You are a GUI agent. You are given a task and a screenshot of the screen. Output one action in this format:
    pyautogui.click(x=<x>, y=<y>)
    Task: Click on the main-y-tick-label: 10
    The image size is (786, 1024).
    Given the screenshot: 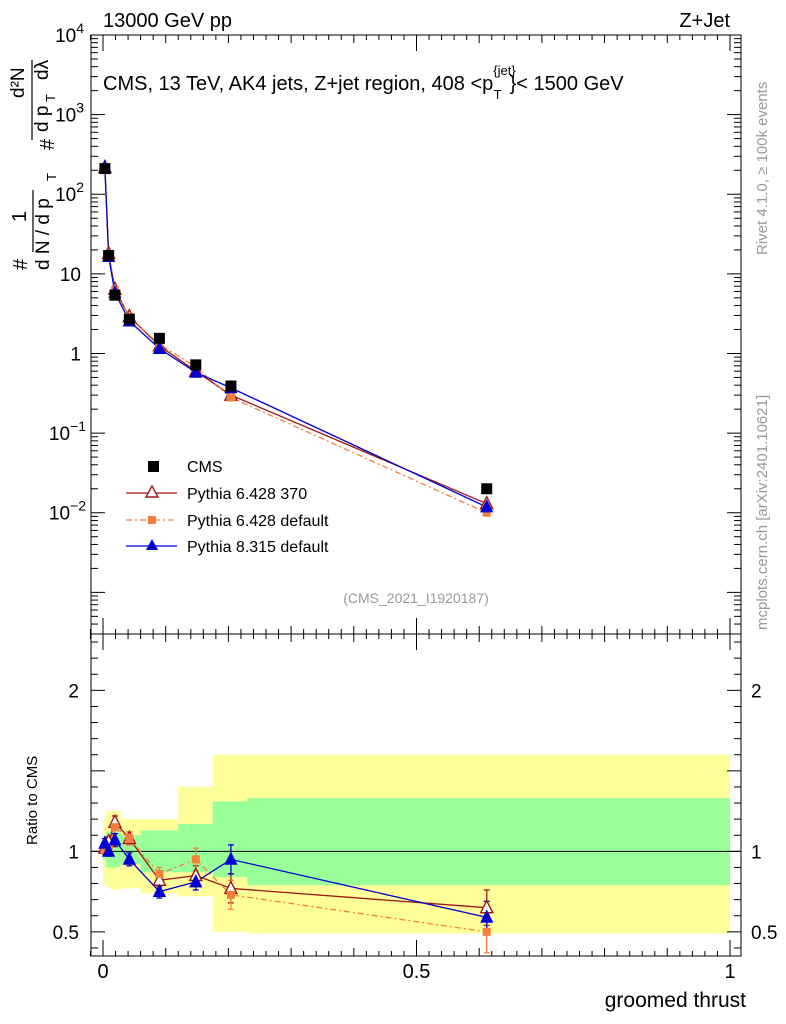 What is the action you would take?
    pyautogui.click(x=70, y=275)
    